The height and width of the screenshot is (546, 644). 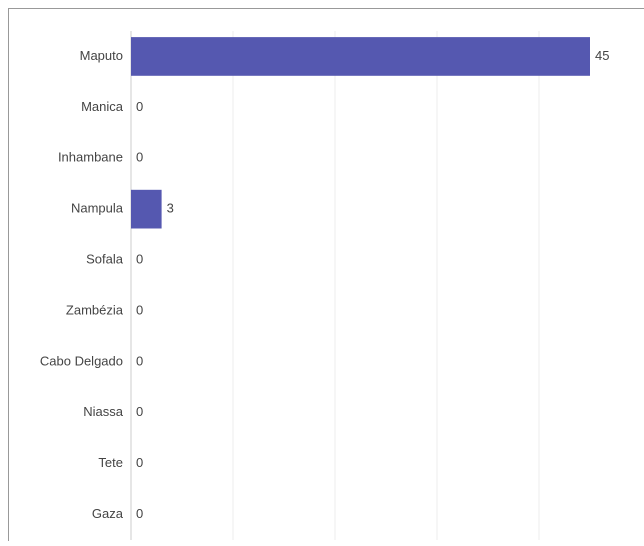 I want to click on y-tick-label: Zambézia, so click(x=95, y=309).